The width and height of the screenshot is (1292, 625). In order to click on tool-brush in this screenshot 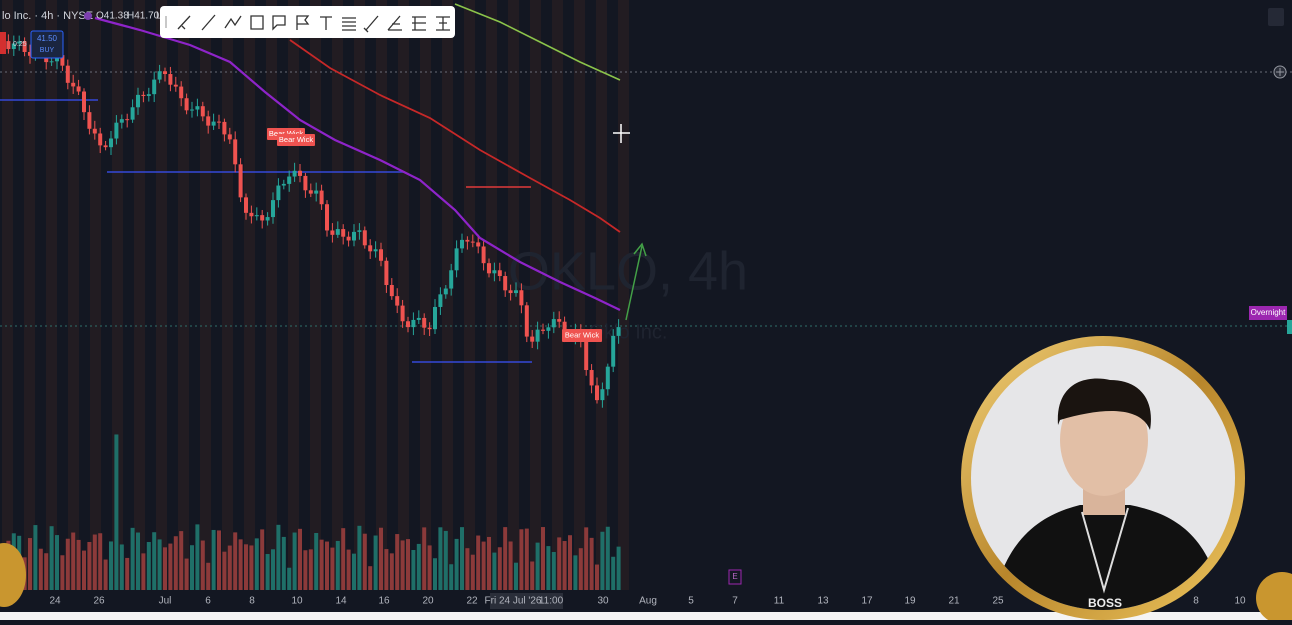, I will do `click(184, 22)`.